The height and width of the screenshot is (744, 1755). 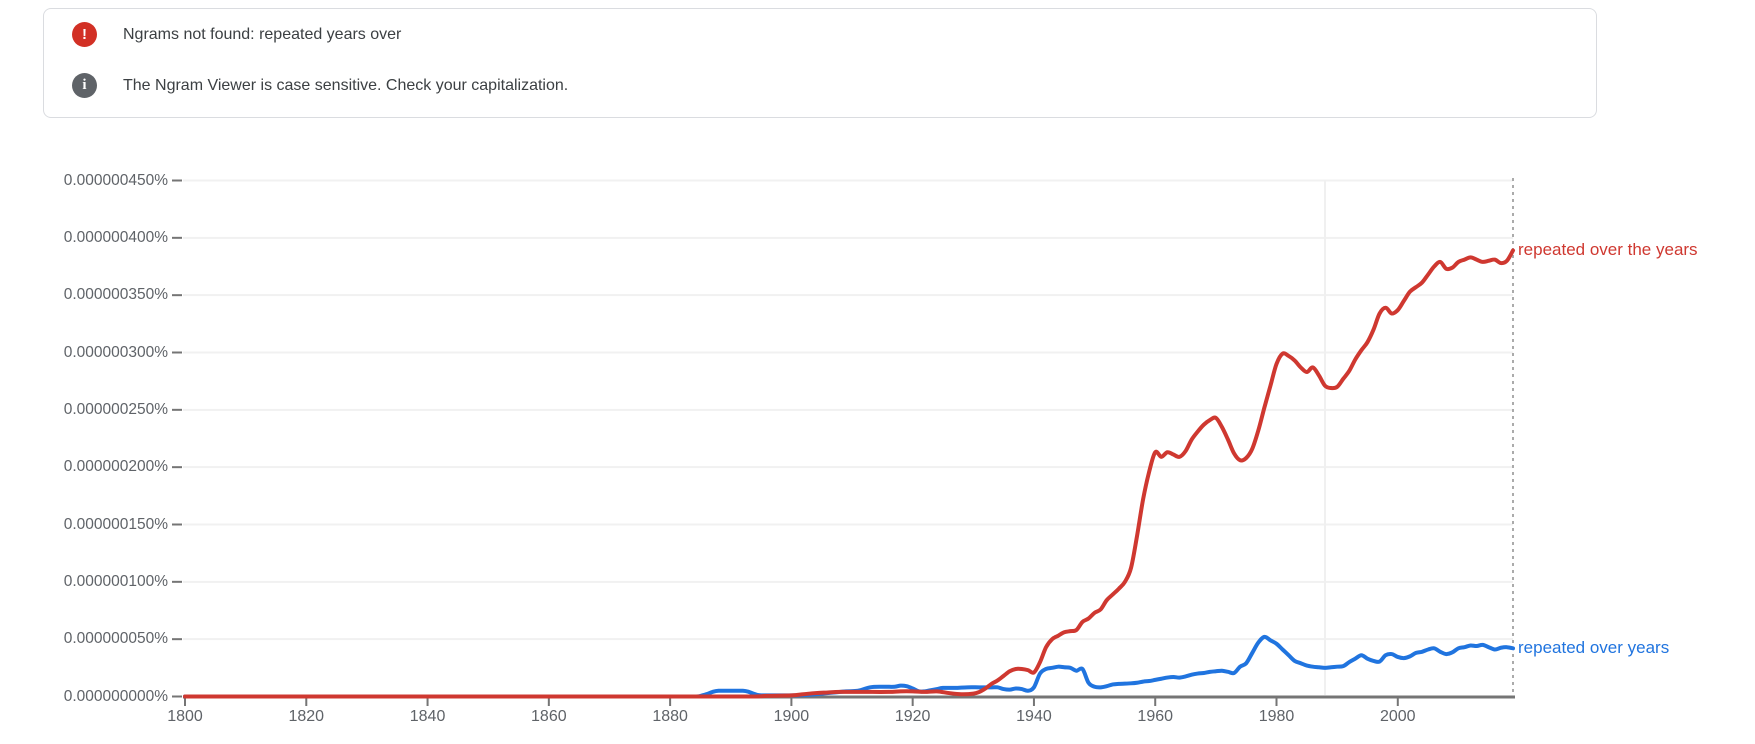 I want to click on y-axis-label: 0.000000150%, so click(x=115, y=524).